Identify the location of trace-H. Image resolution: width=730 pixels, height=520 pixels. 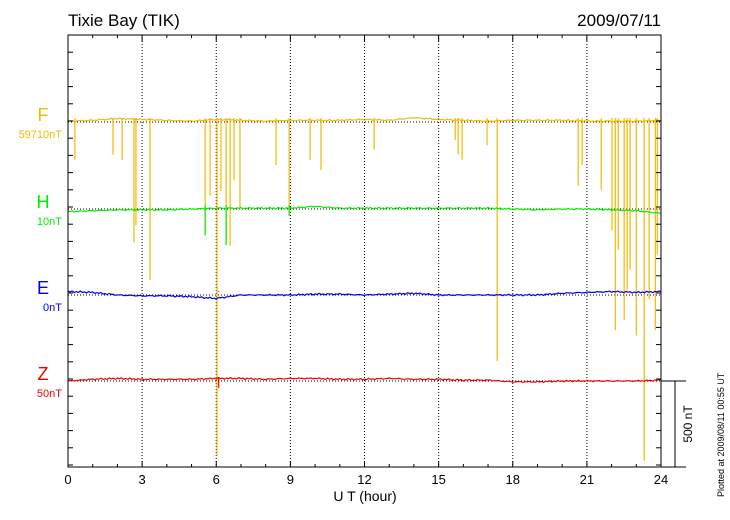
(364, 209).